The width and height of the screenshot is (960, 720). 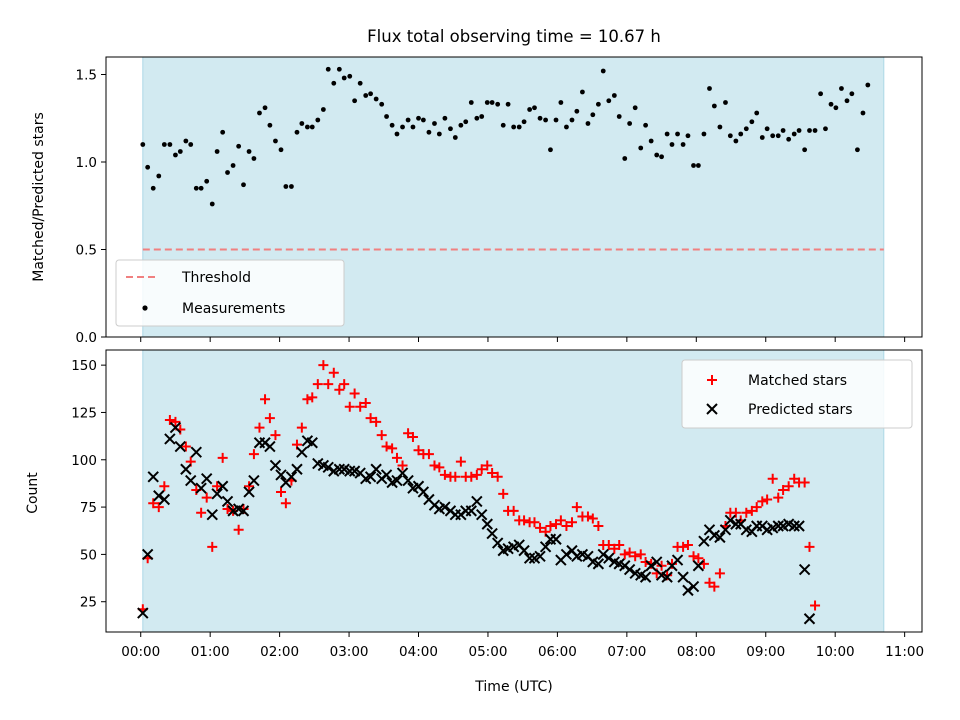 What do you see at coordinates (835, 652) in the screenshot?
I see `bottom-xtick-label: 10:00` at bounding box center [835, 652].